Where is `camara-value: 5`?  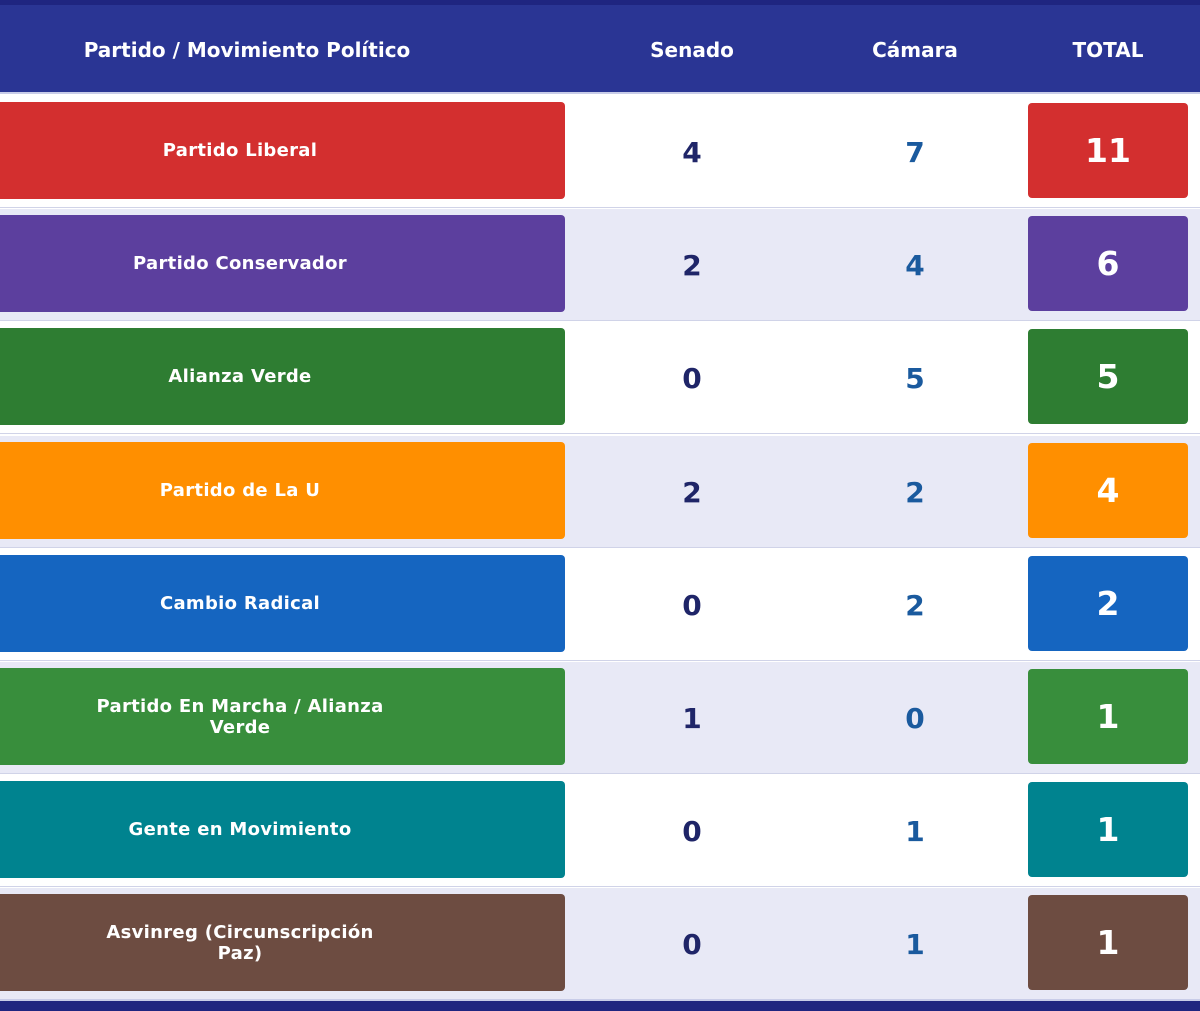 camara-value: 5 is located at coordinates (915, 378).